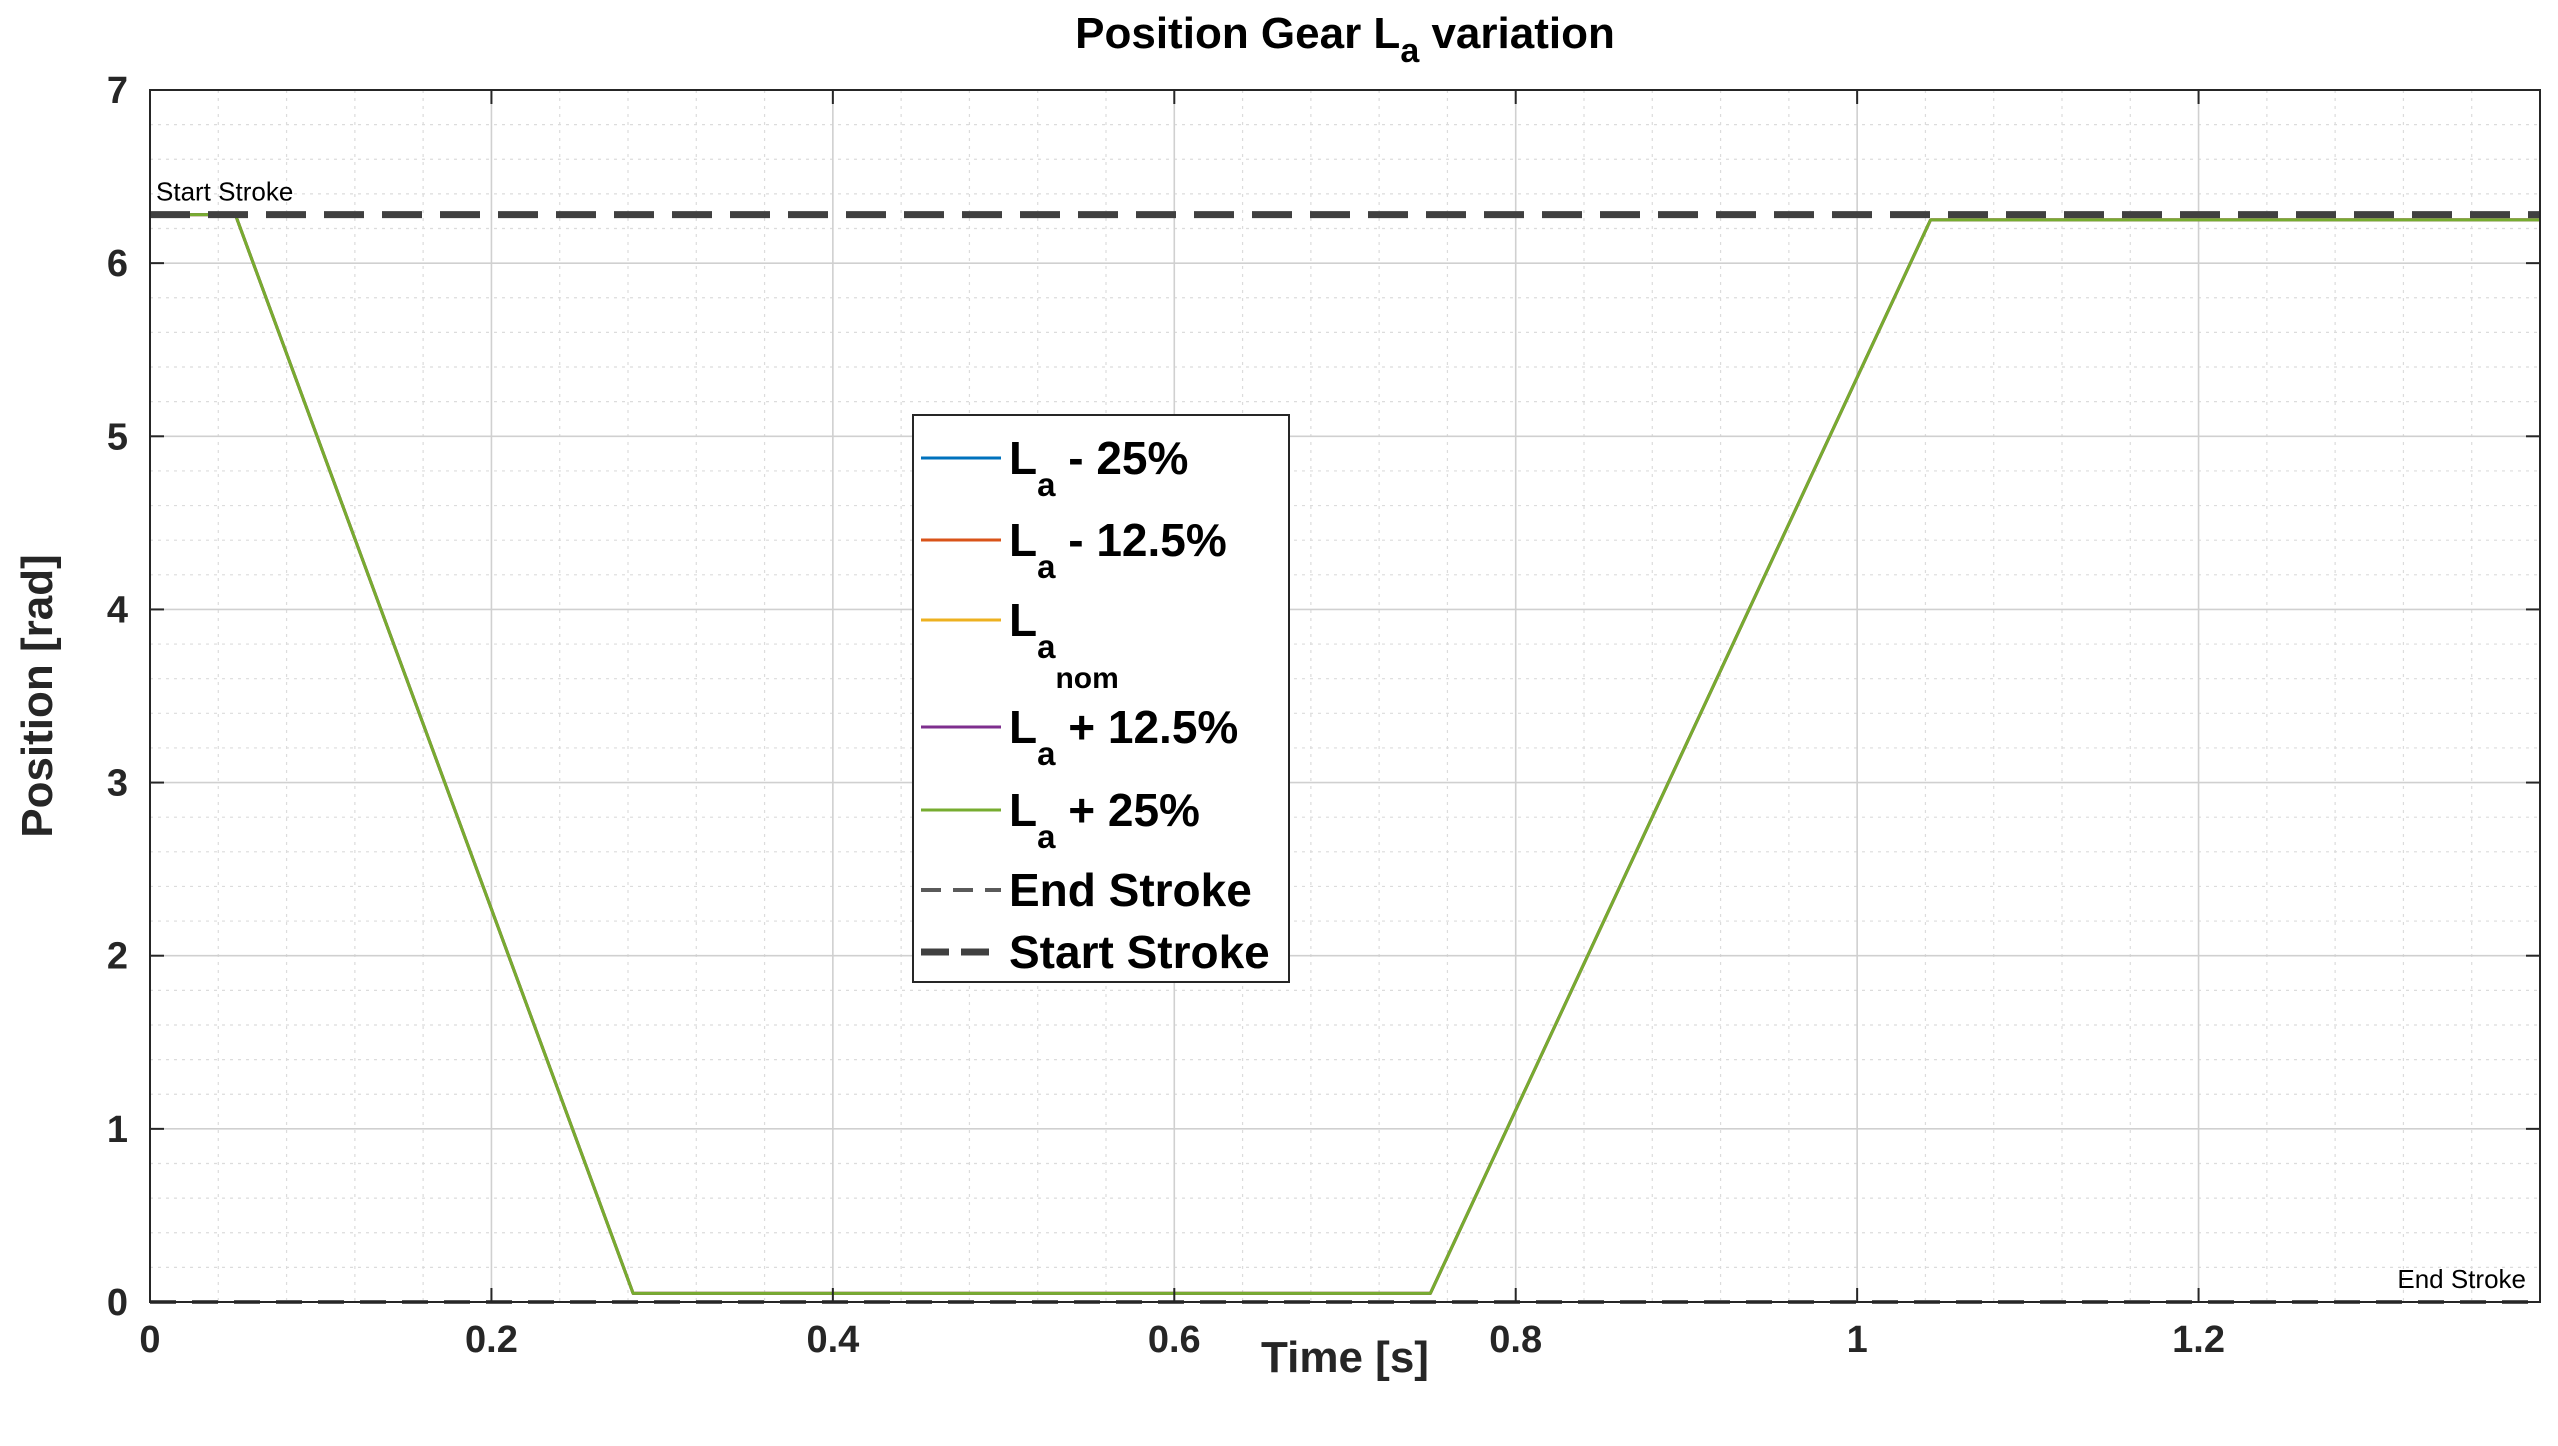 The image size is (2558, 1446). What do you see at coordinates (1857, 1340) in the screenshot?
I see `x-tick-label: 1` at bounding box center [1857, 1340].